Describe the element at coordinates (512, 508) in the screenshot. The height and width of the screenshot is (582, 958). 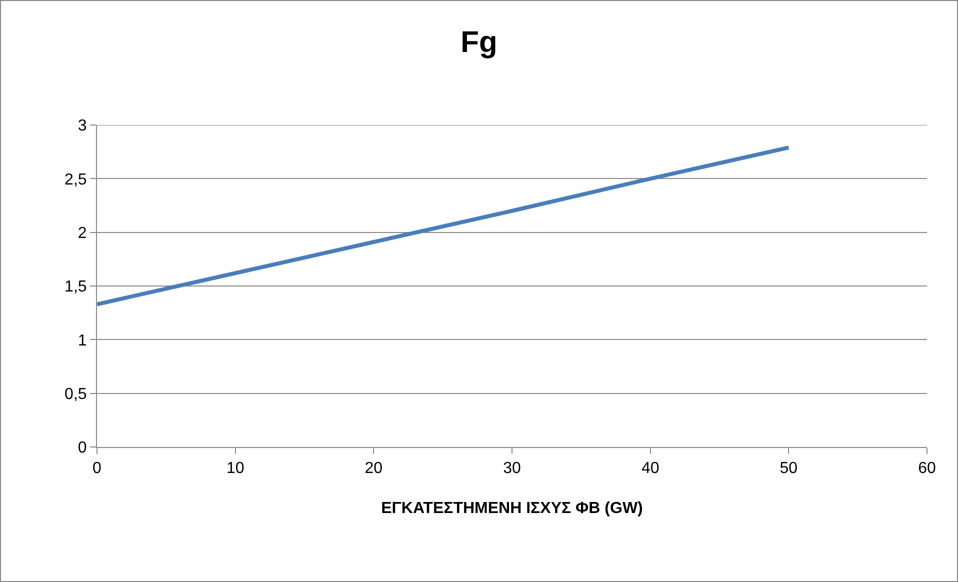
I see `x-axis-title: ΕΓΚΑΤΕΣΤΗΜΕΝΗ ΙΣΧΥΣ ΦΒ (GW)` at that location.